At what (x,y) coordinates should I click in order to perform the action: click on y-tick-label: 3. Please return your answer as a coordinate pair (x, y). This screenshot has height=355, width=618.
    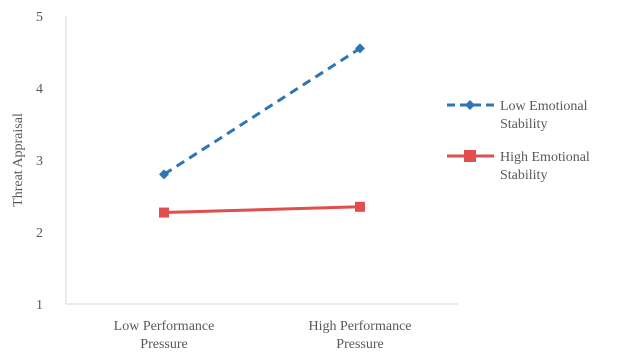
    Looking at the image, I should click on (39, 161).